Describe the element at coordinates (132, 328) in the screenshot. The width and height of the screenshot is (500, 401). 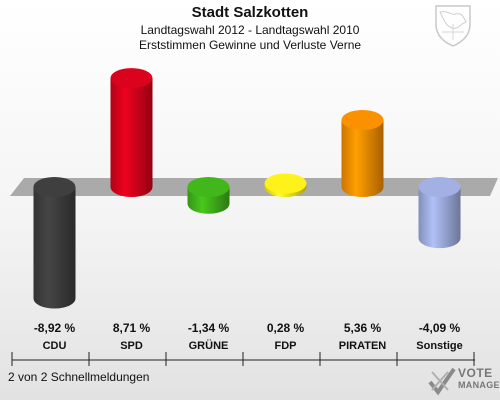
I see `value-label: 8,71 %` at that location.